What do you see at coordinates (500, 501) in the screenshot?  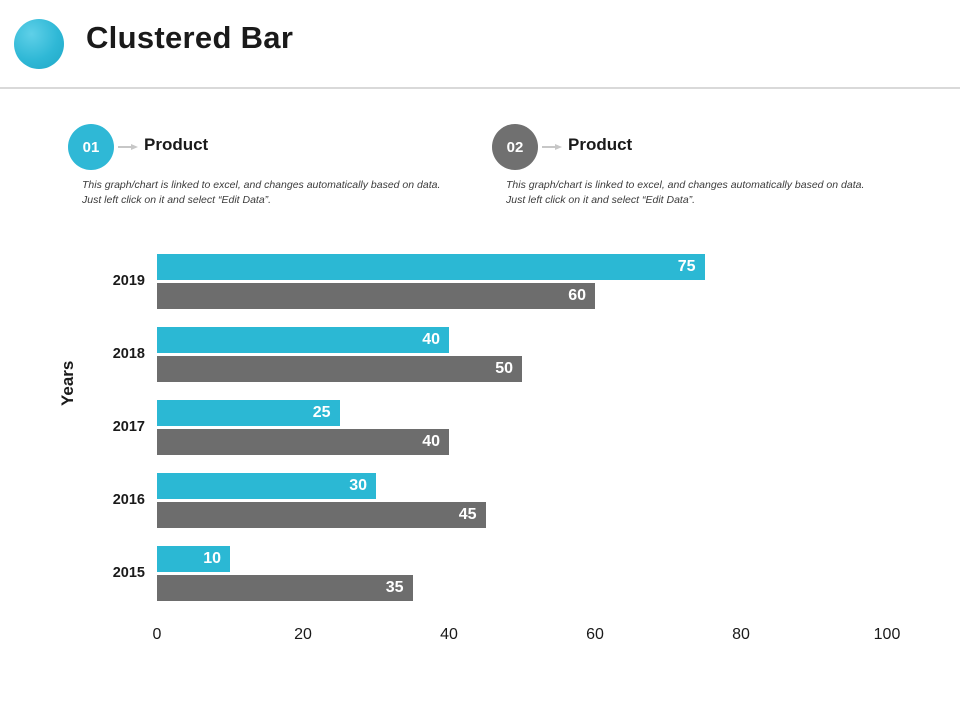 I see `bar-group: 2016 30 45` at bounding box center [500, 501].